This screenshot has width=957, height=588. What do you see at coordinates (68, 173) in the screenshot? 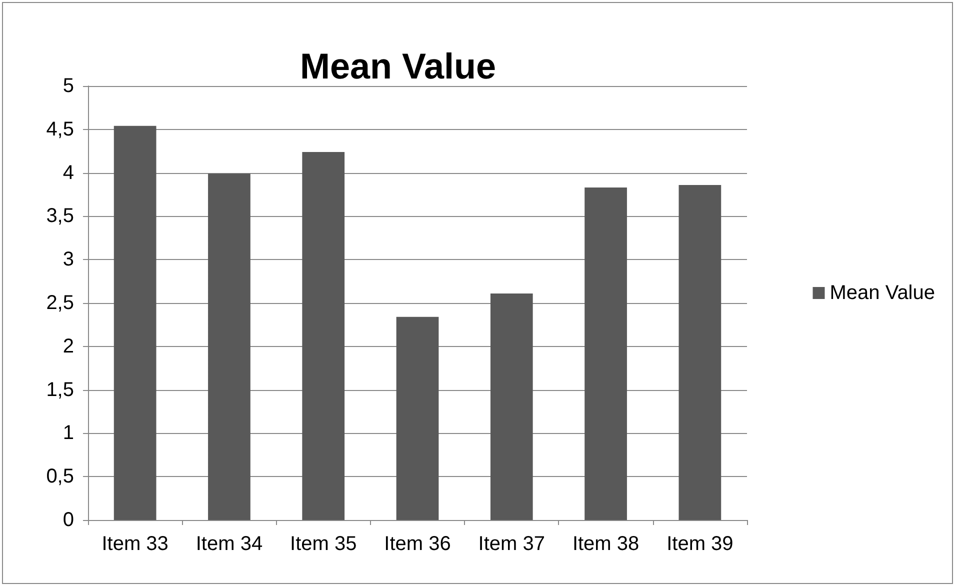
I see `y-tick-label: 4` at bounding box center [68, 173].